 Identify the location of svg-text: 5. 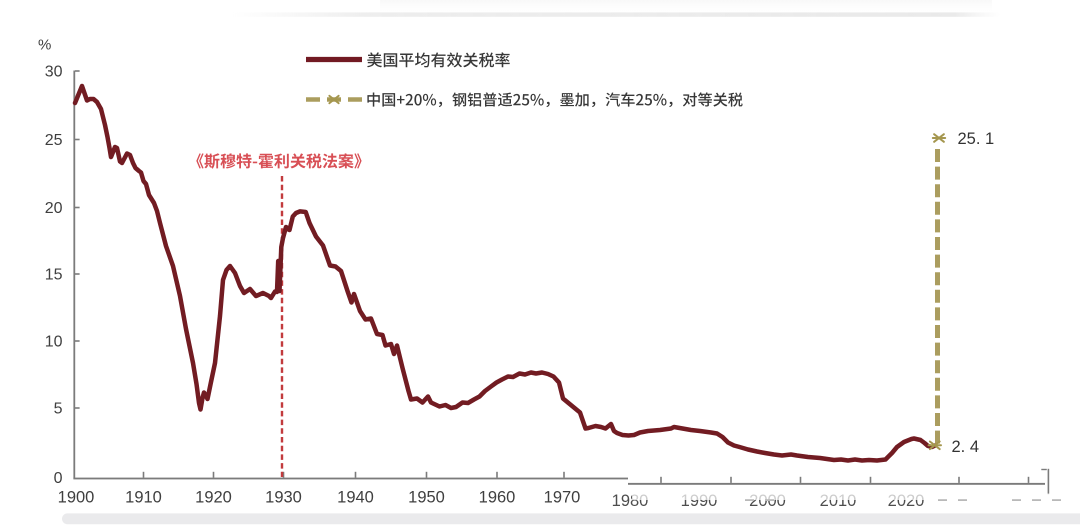
(58, 409).